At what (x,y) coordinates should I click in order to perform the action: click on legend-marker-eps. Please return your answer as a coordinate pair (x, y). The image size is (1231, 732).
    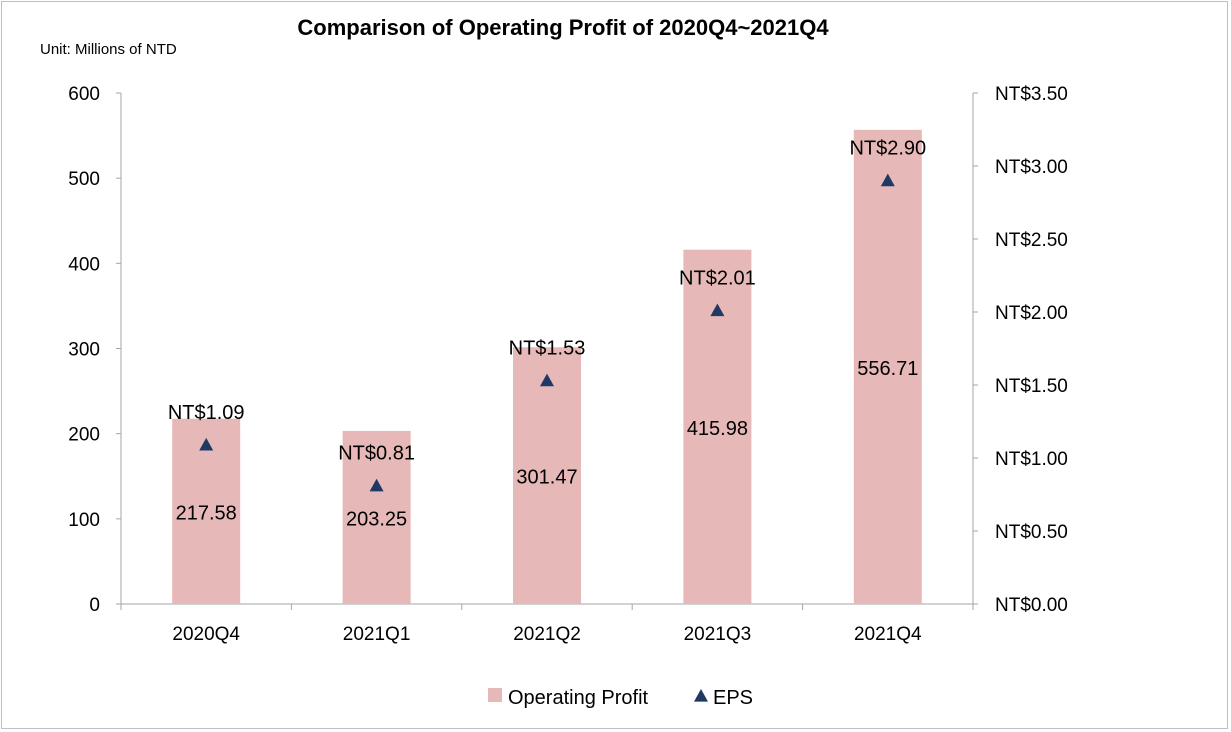
    Looking at the image, I should click on (701, 695).